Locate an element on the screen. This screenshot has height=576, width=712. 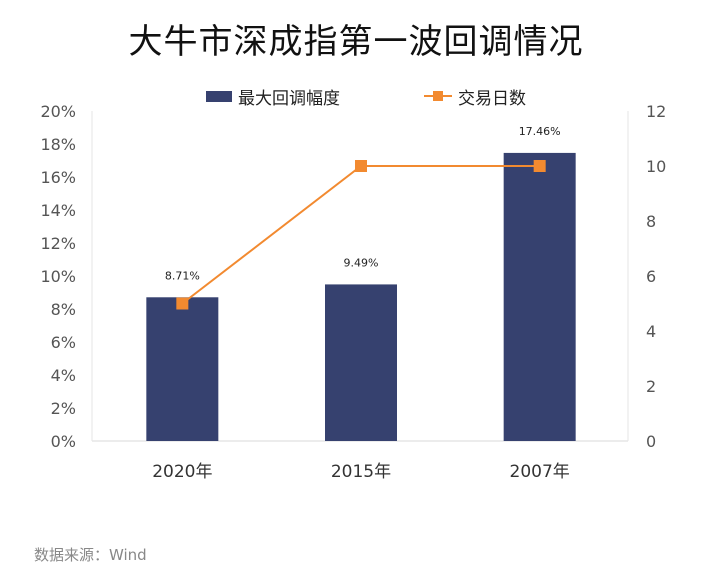
legend-item-bars: 最大回调幅度 is located at coordinates (273, 96).